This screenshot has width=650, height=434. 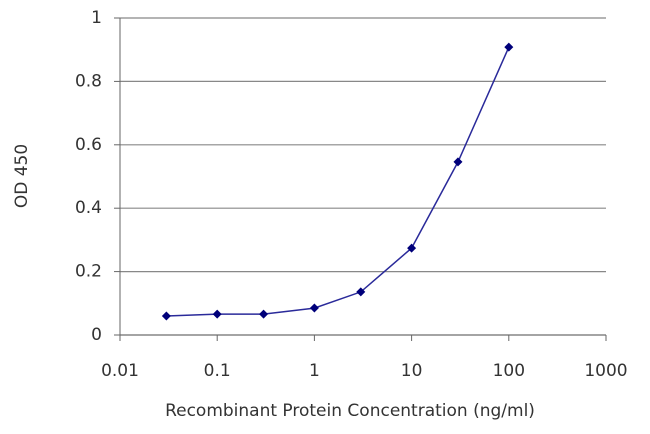 What do you see at coordinates (88, 145) in the screenshot?
I see `y-tick-label: 0.6` at bounding box center [88, 145].